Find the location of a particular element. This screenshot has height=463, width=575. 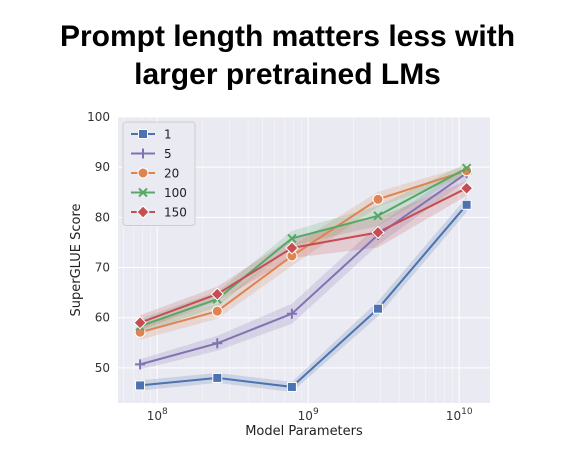

legend-label-20: 20 is located at coordinates (171, 174).